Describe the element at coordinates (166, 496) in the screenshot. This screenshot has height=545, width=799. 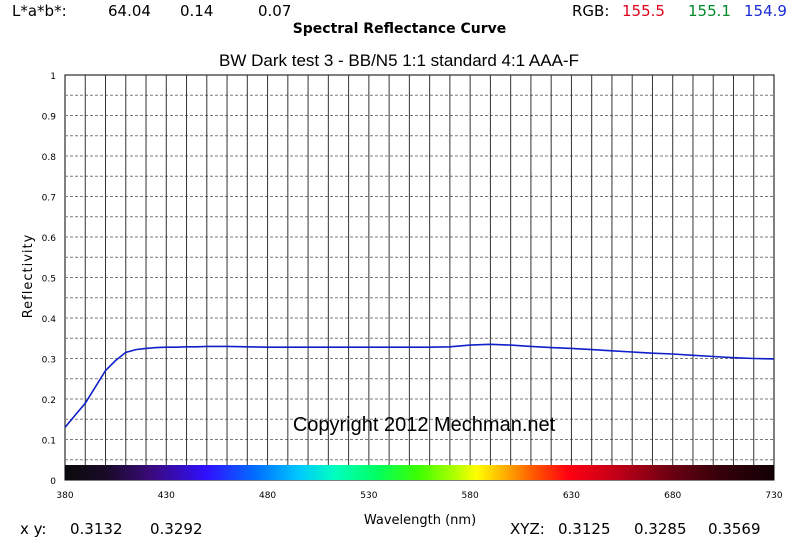
I see `x-tick-label: 430` at that location.